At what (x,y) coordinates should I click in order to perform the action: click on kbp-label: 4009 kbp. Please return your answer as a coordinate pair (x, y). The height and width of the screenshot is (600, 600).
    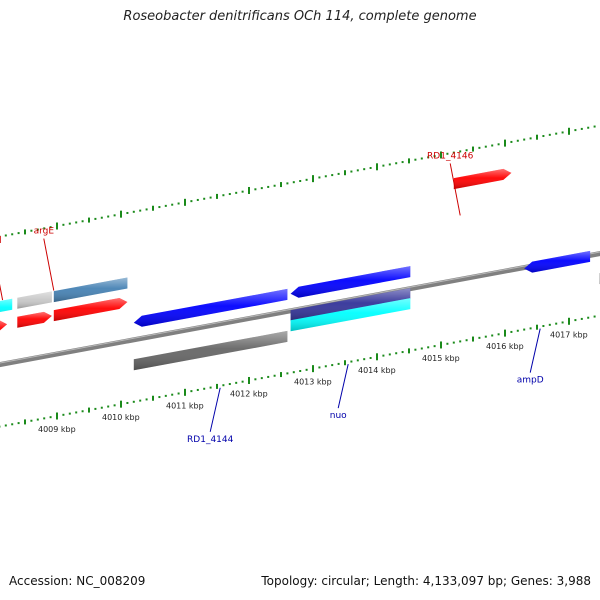
    Looking at the image, I should click on (57, 429).